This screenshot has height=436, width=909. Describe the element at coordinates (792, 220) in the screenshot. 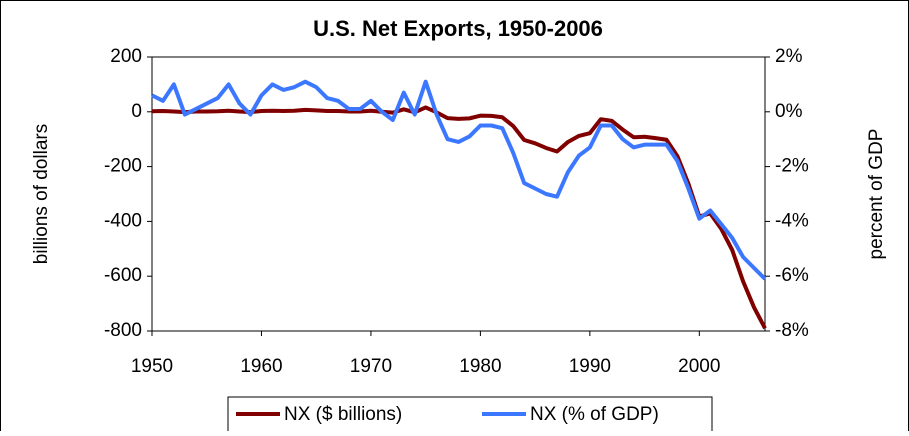

I see `y2-tick-label: -4%` at that location.